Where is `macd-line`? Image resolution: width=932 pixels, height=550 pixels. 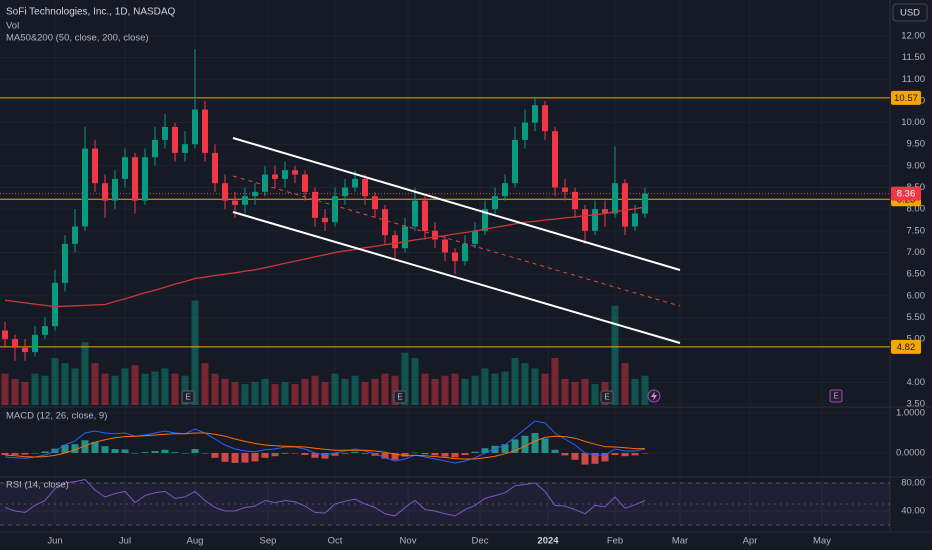 macd-line is located at coordinates (324, 446).